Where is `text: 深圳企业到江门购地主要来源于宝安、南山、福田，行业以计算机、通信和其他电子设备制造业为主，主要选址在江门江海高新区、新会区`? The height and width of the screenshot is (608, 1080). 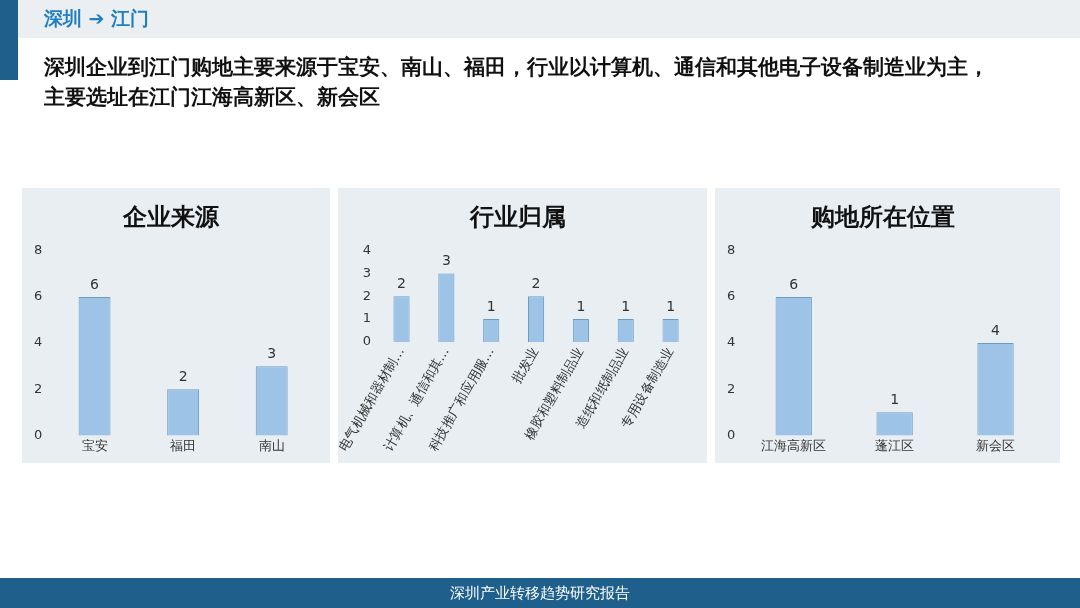
text: 深圳企业到江门购地主要来源于宝安、南山、福田，行业以计算机、通信和其他电子设备制造业为主，主要选址在江门江海高新区、新会区 is located at coordinates (517, 82).